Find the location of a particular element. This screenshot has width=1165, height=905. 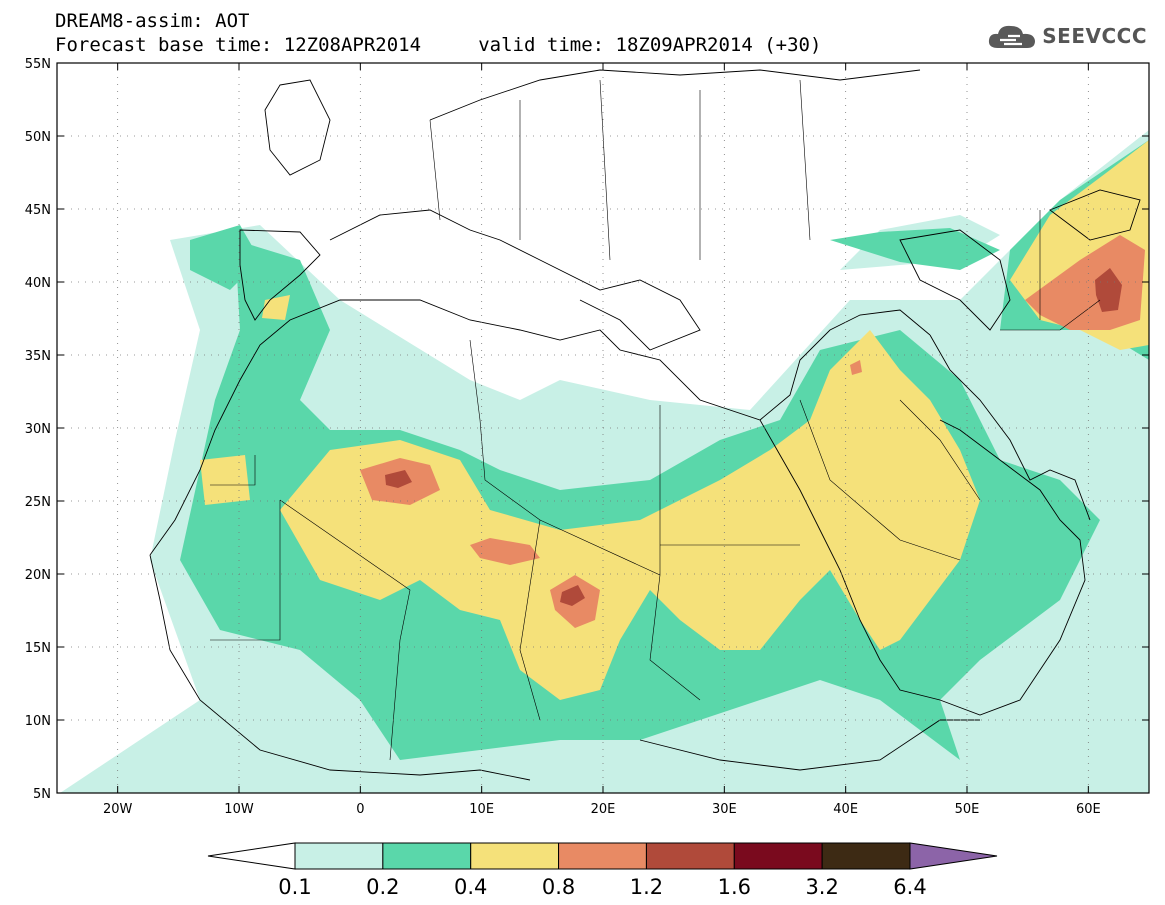

lat-tick-label: 45N is located at coordinates (38, 210).